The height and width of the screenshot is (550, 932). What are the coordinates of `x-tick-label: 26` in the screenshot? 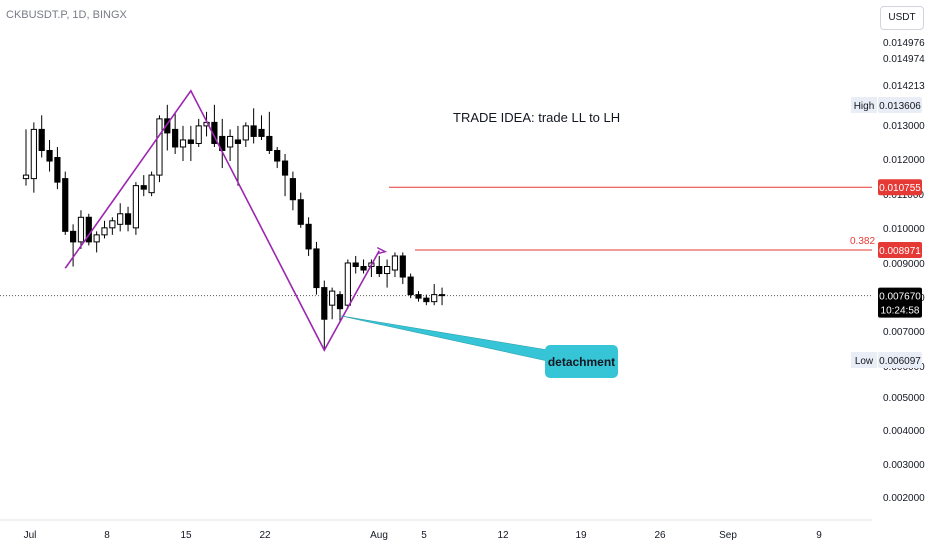 It's located at (660, 535).